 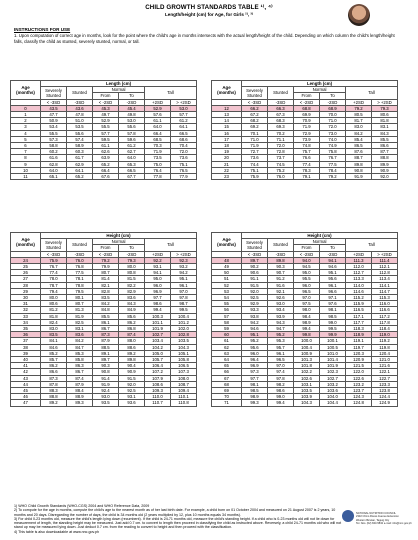 What do you see at coordinates (103, 316) in the screenshot?
I see `table-row: 33 81.8 81.9 85.5 85.6 100.3 100.4` at bounding box center [103, 316].